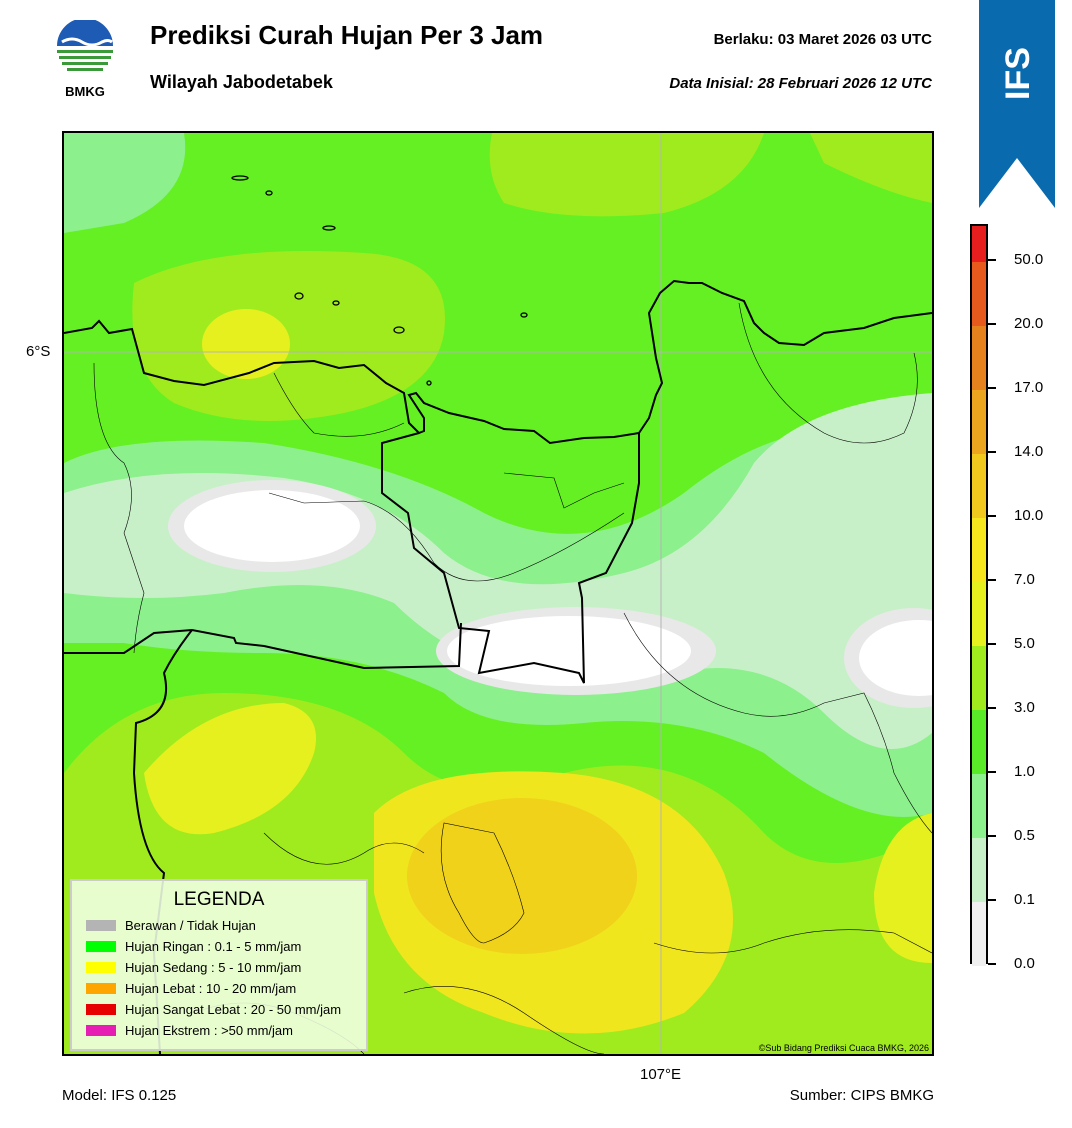 This screenshot has width=1072, height=1128. I want to click on colorbar-label: 50.0, so click(1029, 259).